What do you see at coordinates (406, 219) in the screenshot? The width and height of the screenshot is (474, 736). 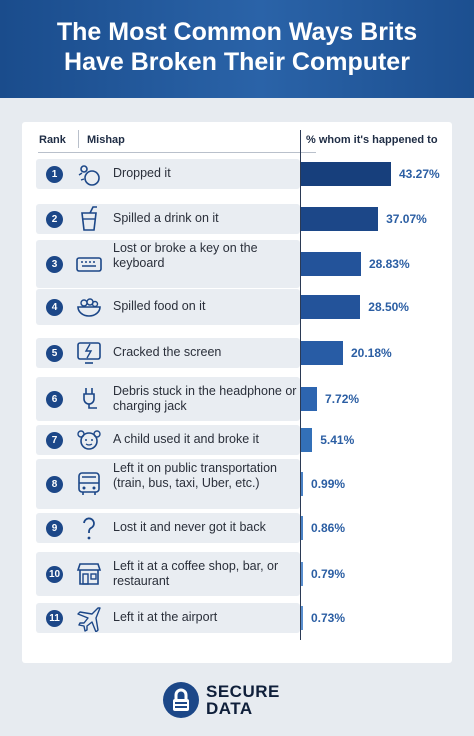 I see `value-label: 37.07%` at bounding box center [406, 219].